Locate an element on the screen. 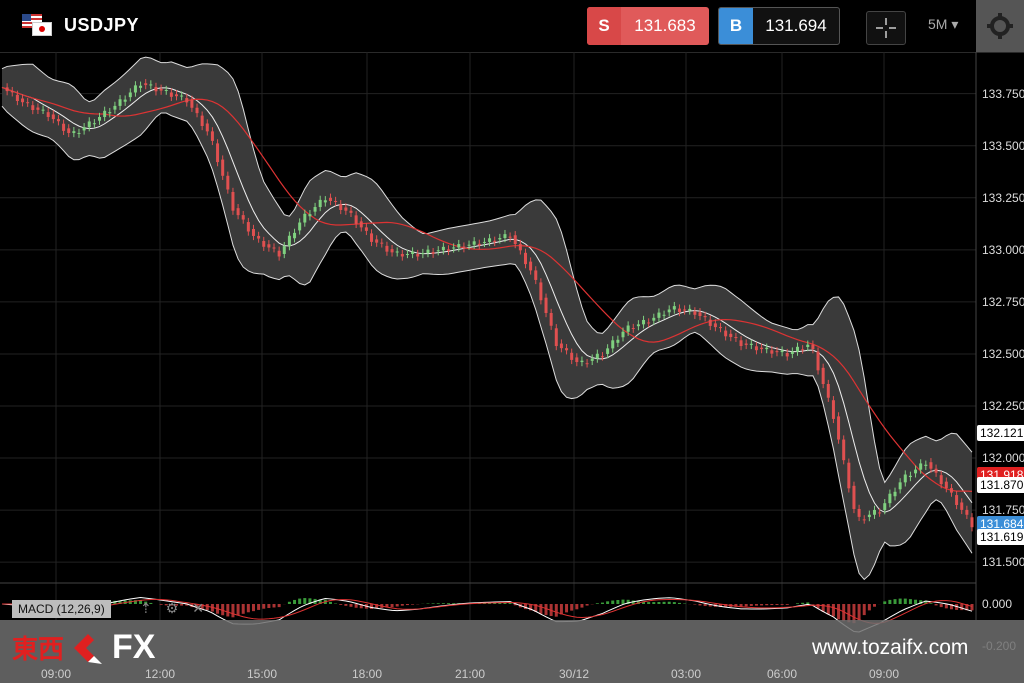  x-tick-label: 15:00 is located at coordinates (262, 674).